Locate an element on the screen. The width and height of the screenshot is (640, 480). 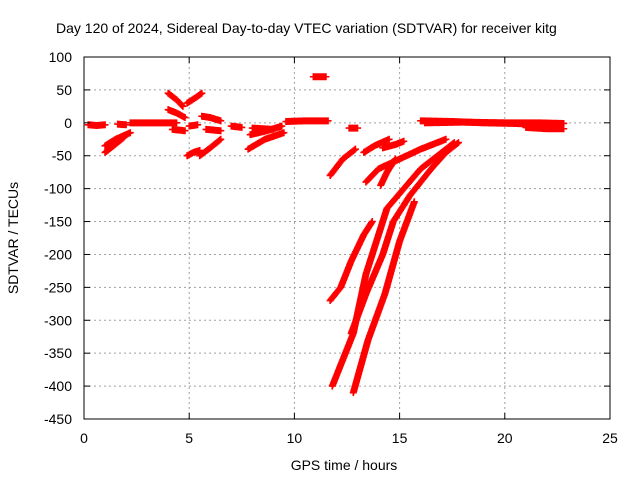
y-axis-label: SDTVAR / TECUs is located at coordinates (13, 238).